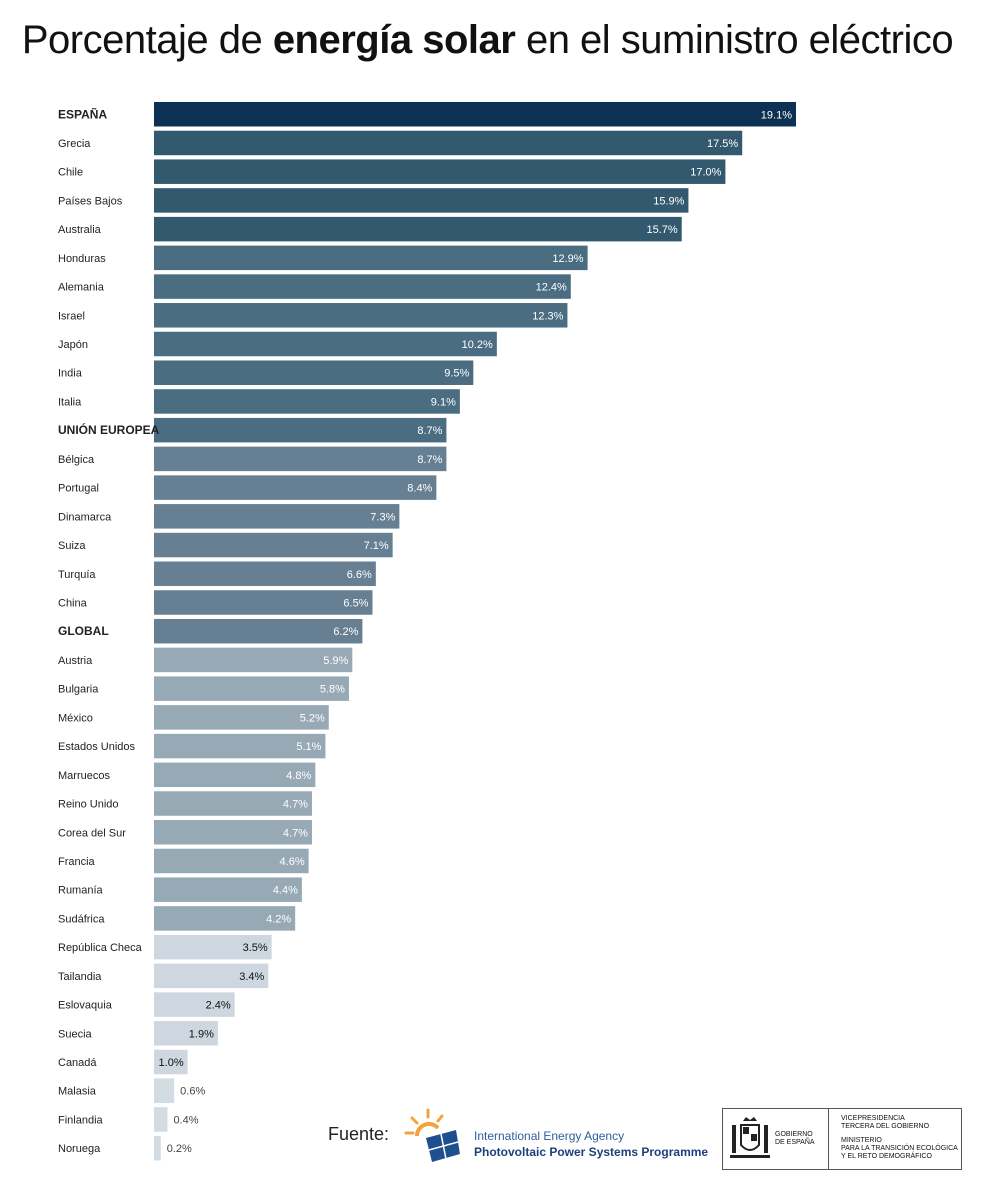 Image resolution: width=995 pixels, height=1200 pixels. What do you see at coordinates (312, 718) in the screenshot?
I see `value-label-21: 5.2%` at bounding box center [312, 718].